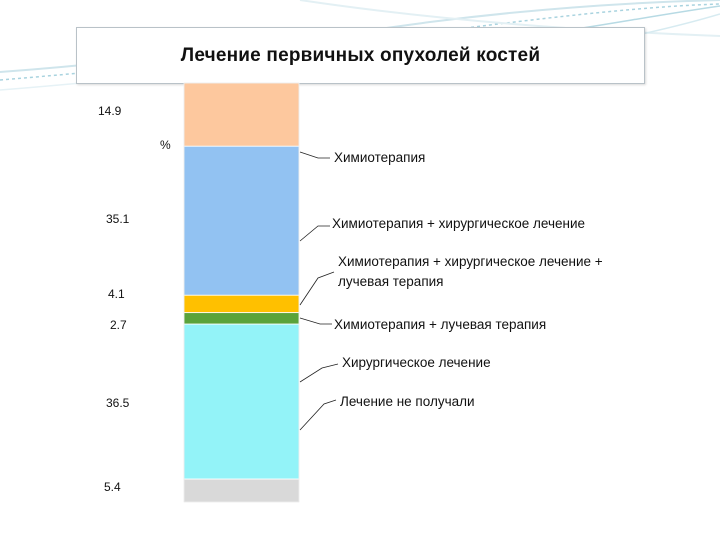 This screenshot has height=540, width=720. I want to click on legend-entry-4: Химиотерапия + лучевая терапия, so click(440, 324).